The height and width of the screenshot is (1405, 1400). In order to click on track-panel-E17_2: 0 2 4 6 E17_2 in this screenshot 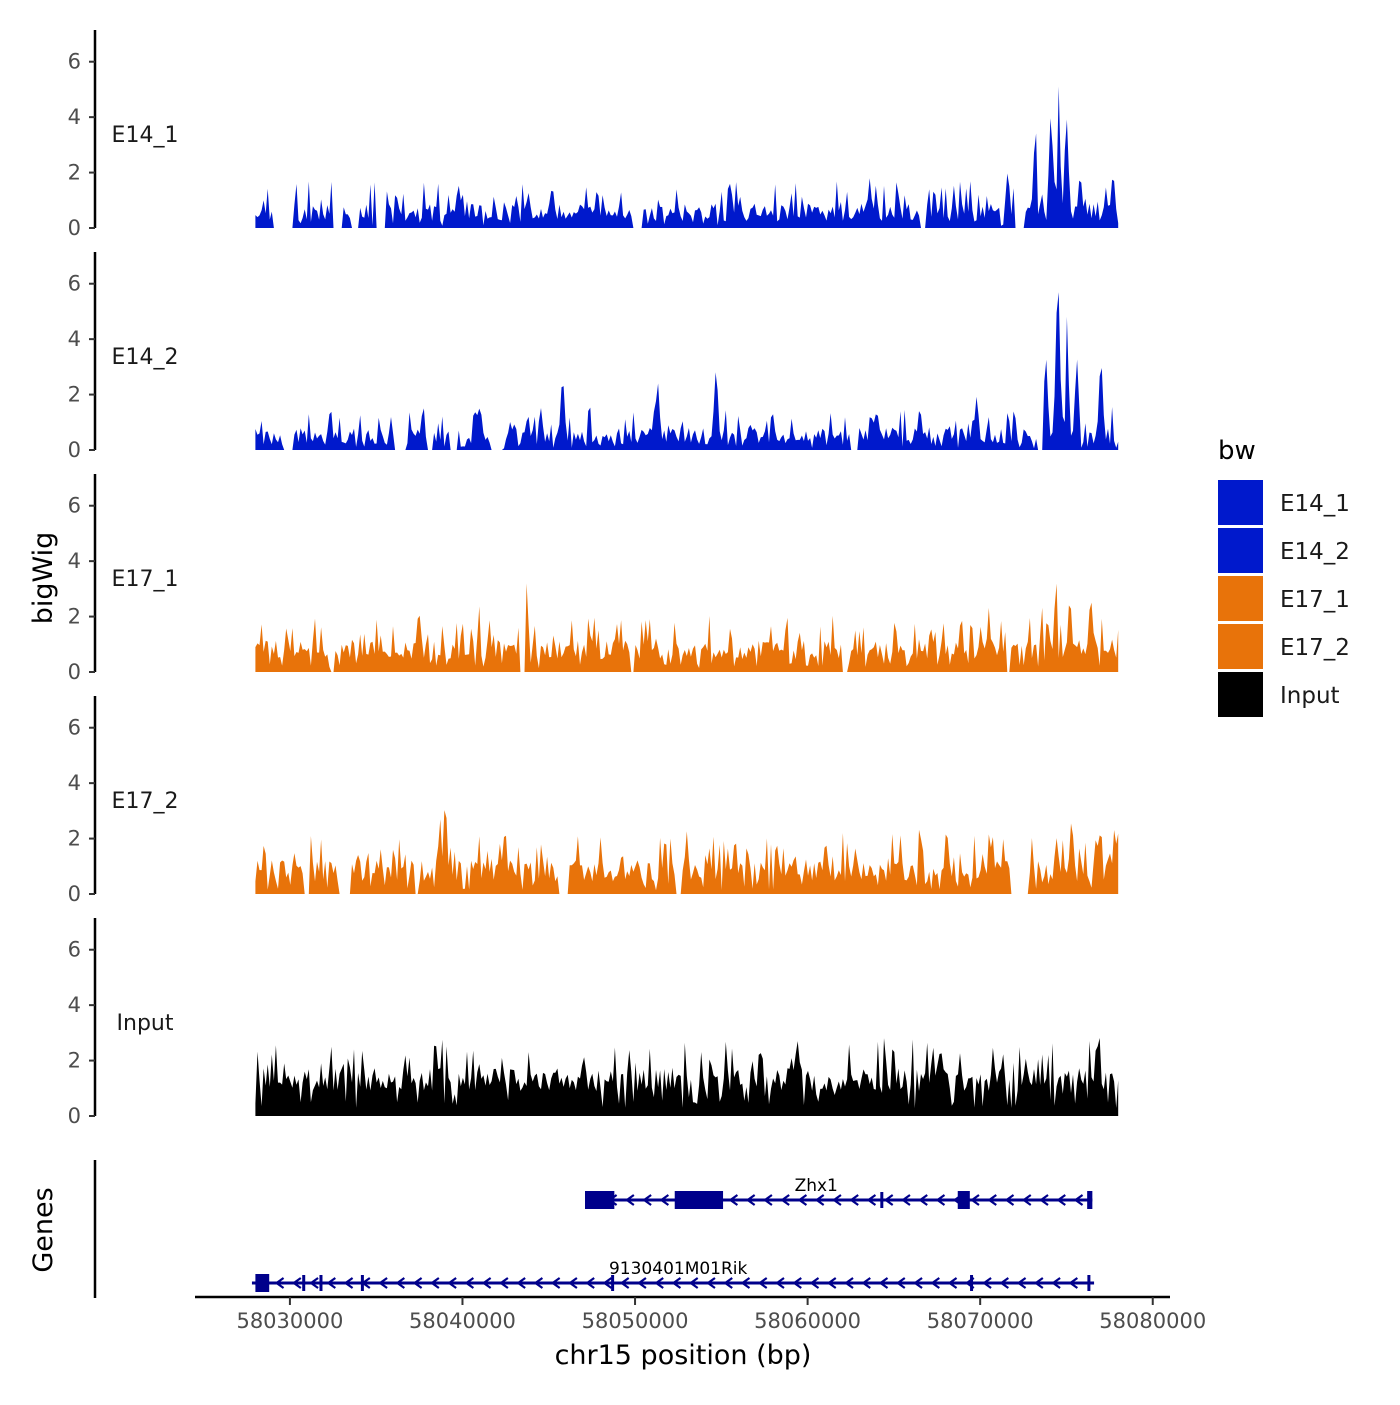, I will do `click(593, 801)`.